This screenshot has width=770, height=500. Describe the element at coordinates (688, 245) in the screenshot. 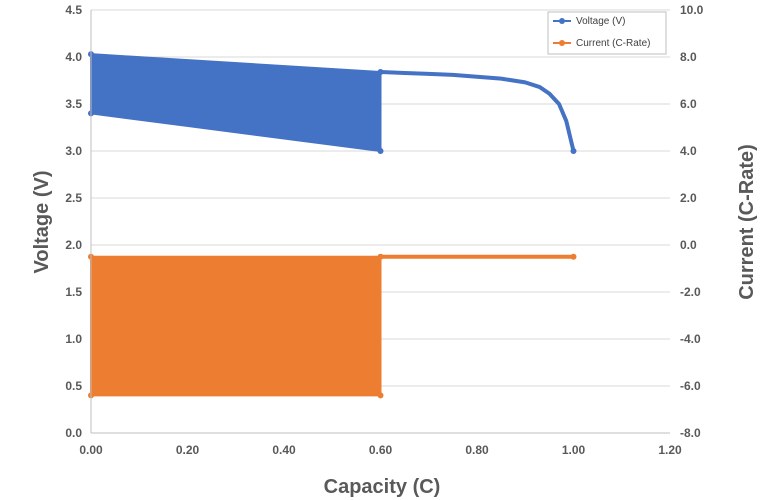

I see `y2-tick-label-4: 0.0` at that location.